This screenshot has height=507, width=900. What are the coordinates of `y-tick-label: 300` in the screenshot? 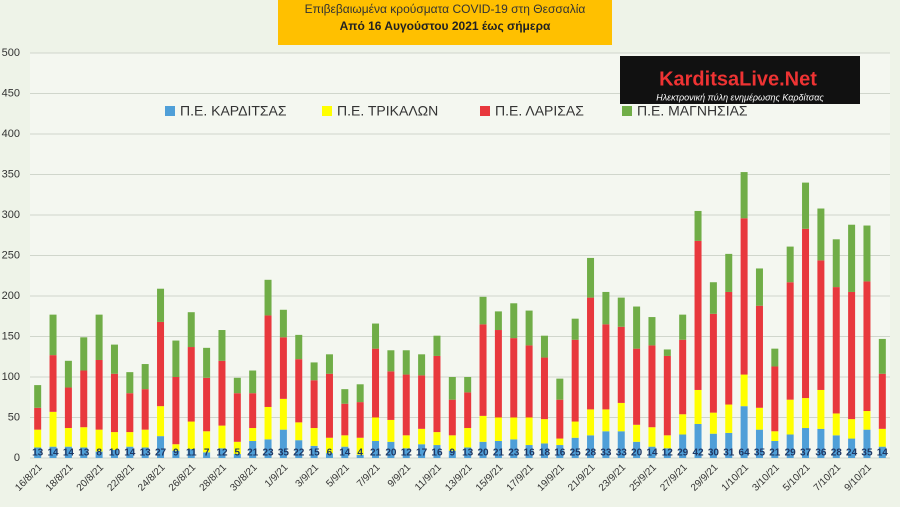 It's located at (11, 215).